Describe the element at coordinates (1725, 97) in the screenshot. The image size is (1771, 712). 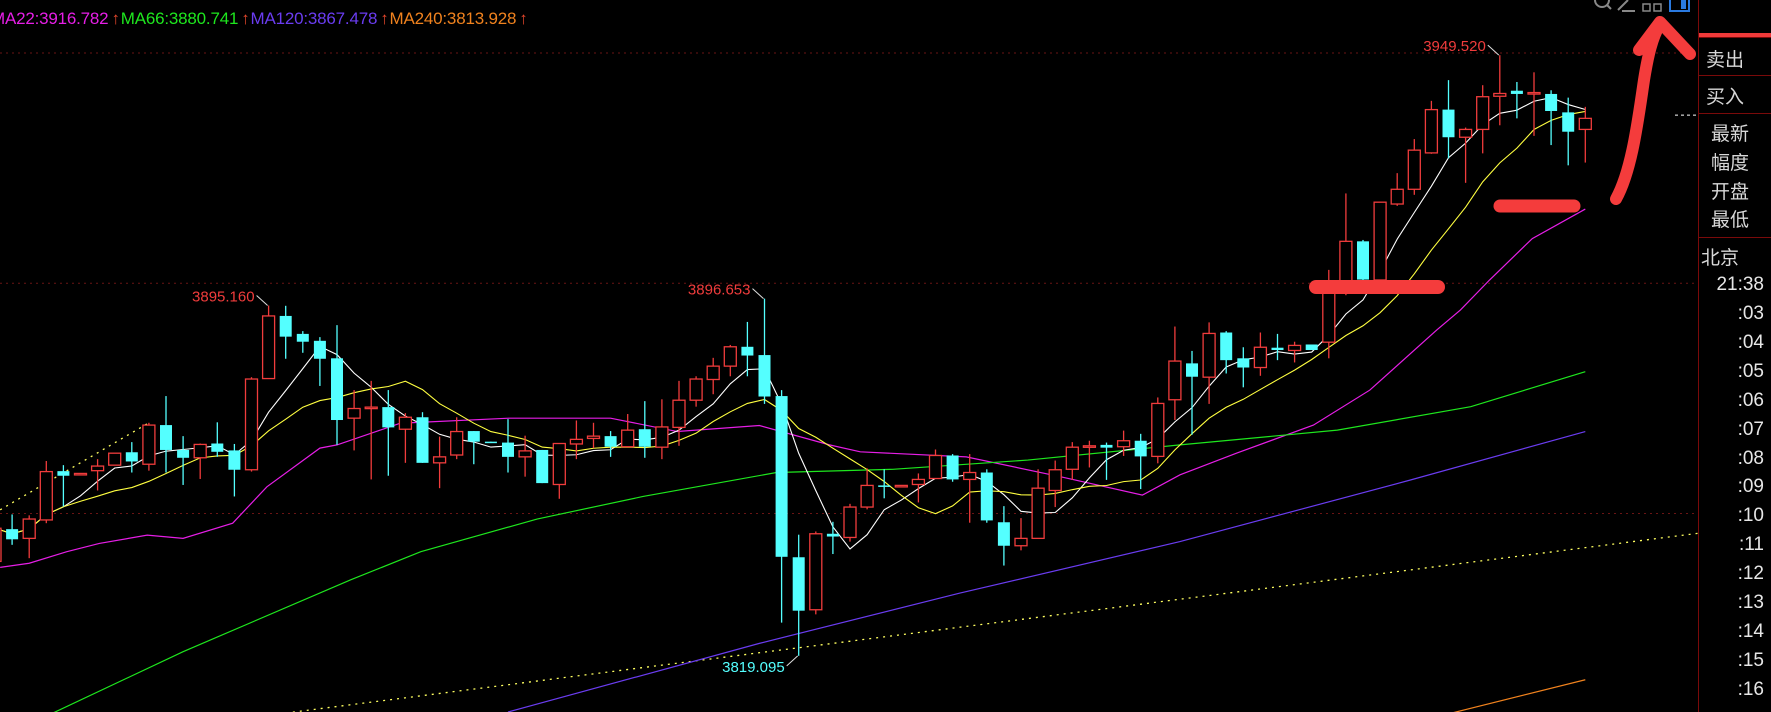
I see `buy-label: 买入` at that location.